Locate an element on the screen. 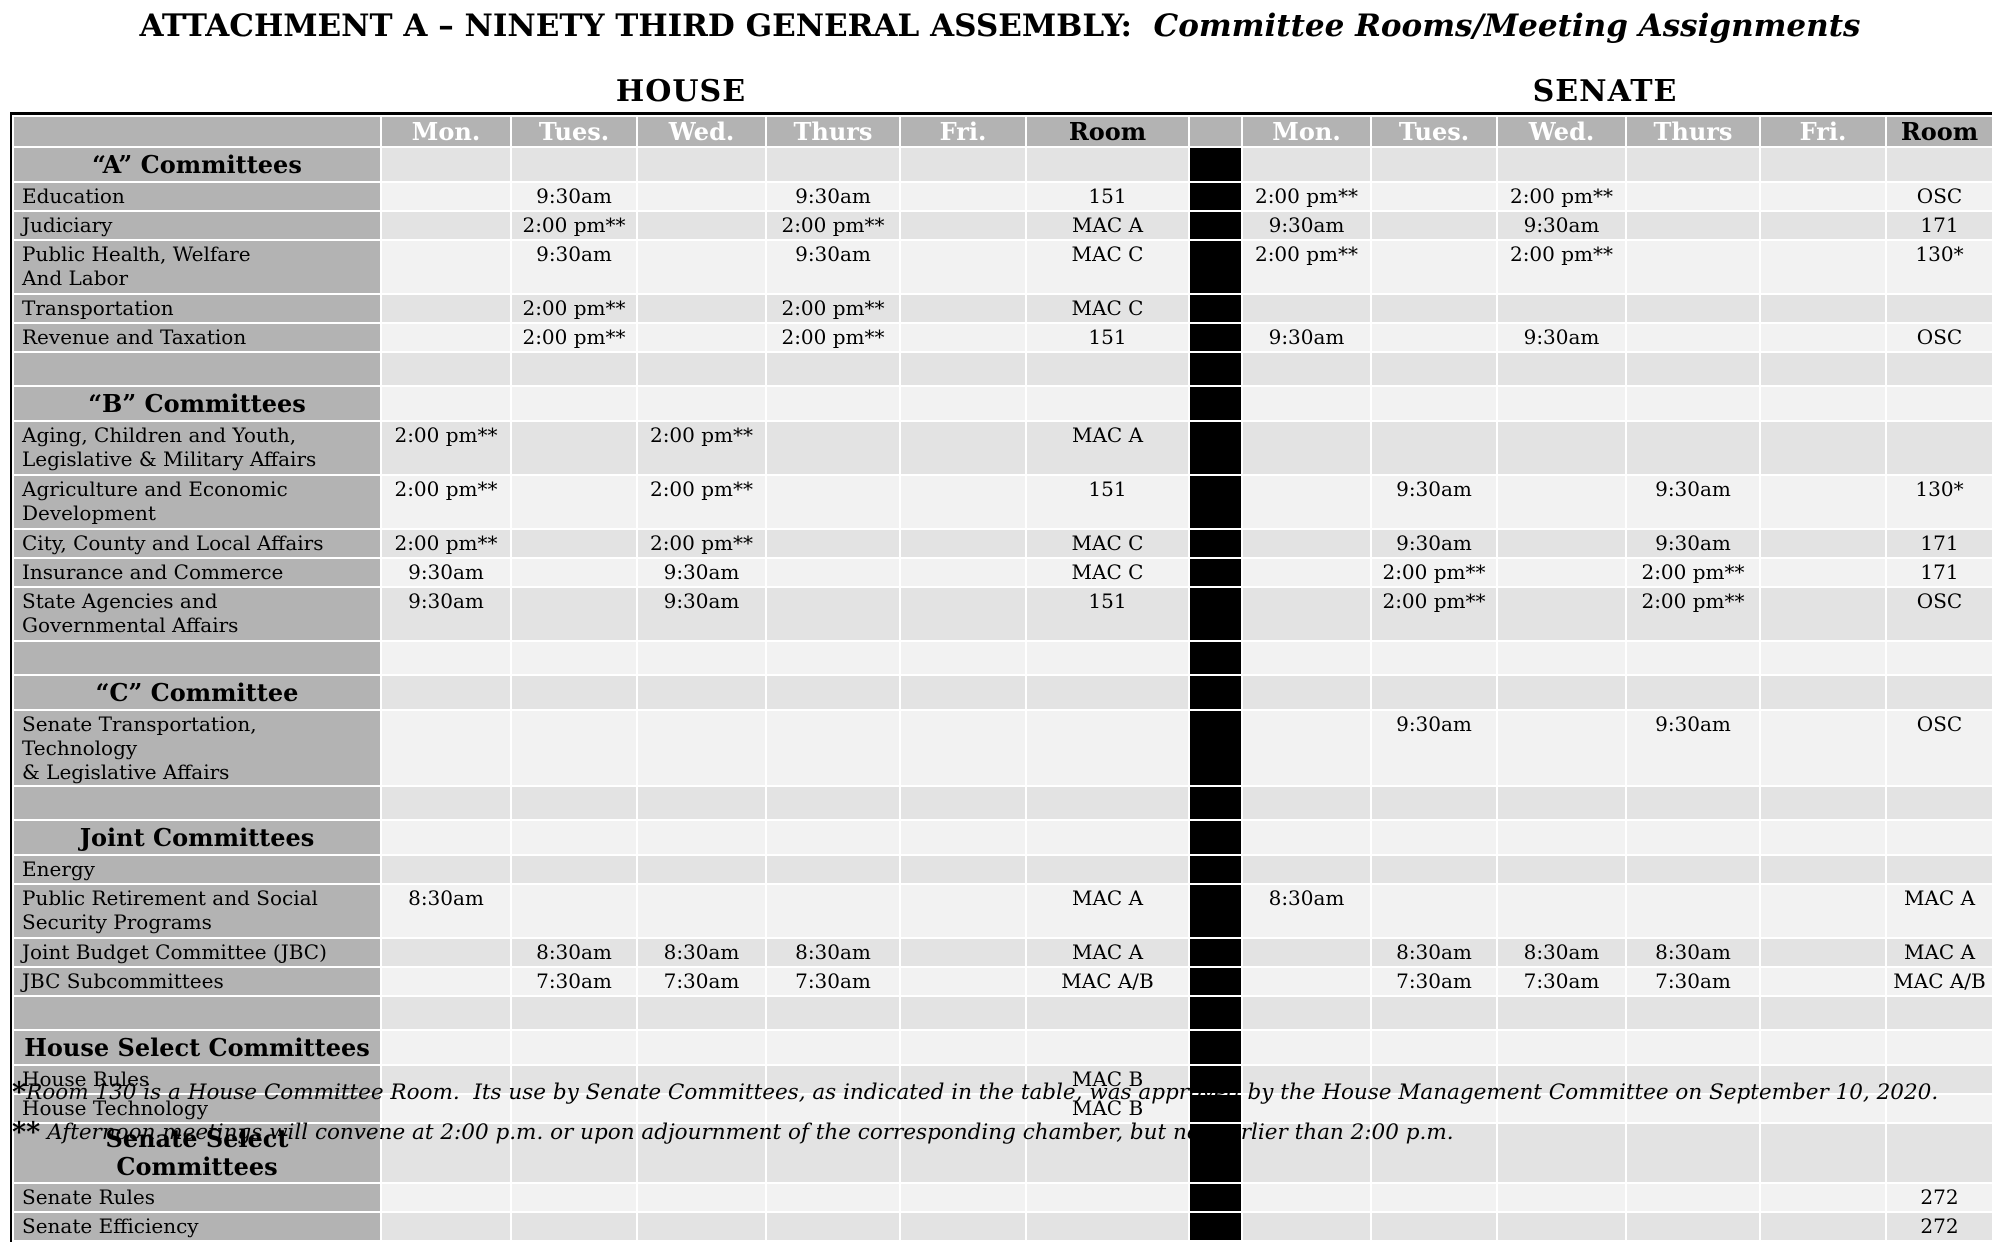 The width and height of the screenshot is (2000, 1242). senate-room-cell: MAC A is located at coordinates (1939, 952).